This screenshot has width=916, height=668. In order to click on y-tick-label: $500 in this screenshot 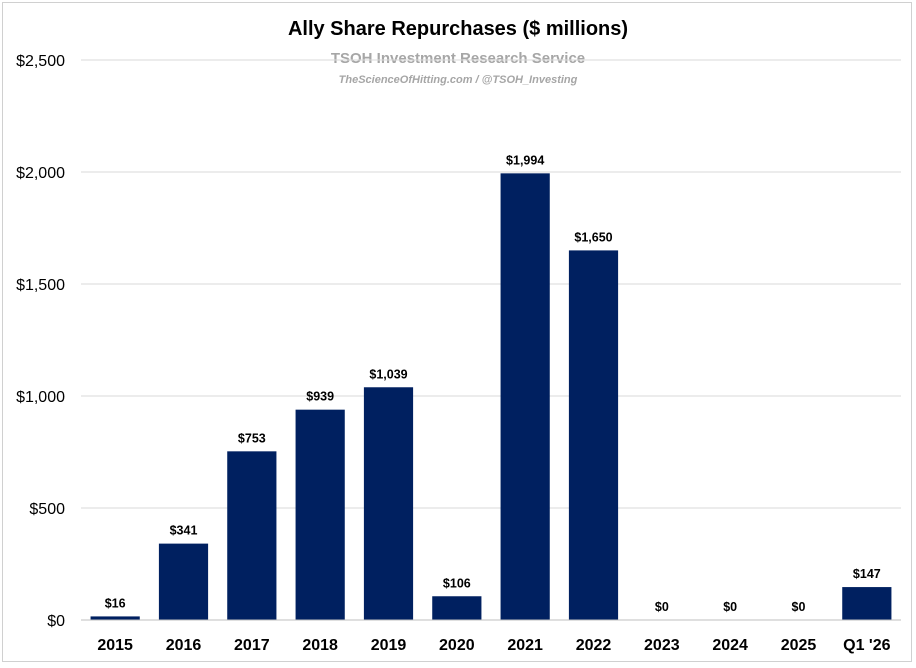, I will do `click(47, 509)`.